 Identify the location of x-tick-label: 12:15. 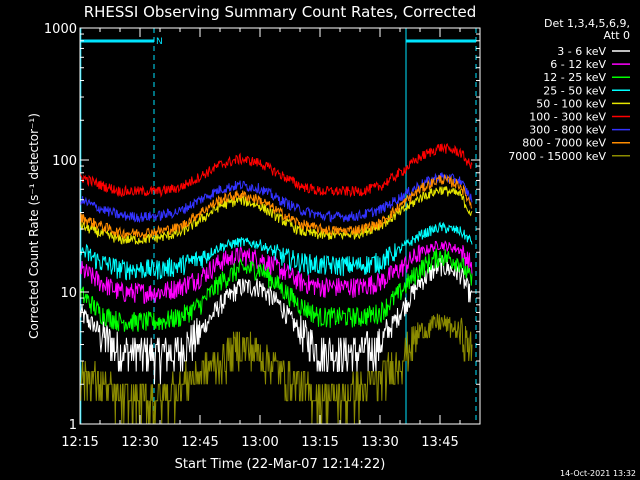
(79, 442).